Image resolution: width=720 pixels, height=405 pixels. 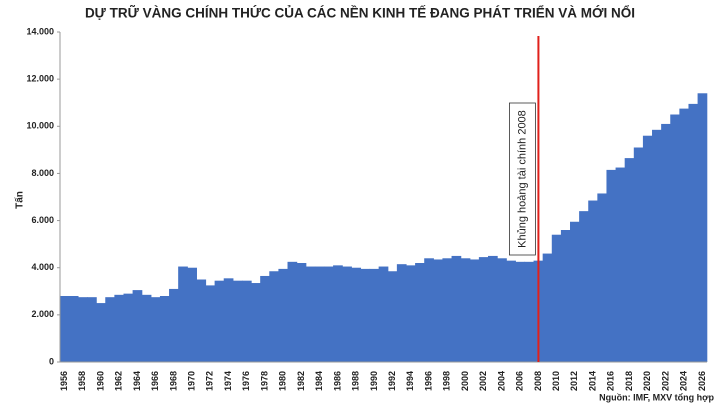 I want to click on x-tick-label: 1970, so click(x=192, y=381).